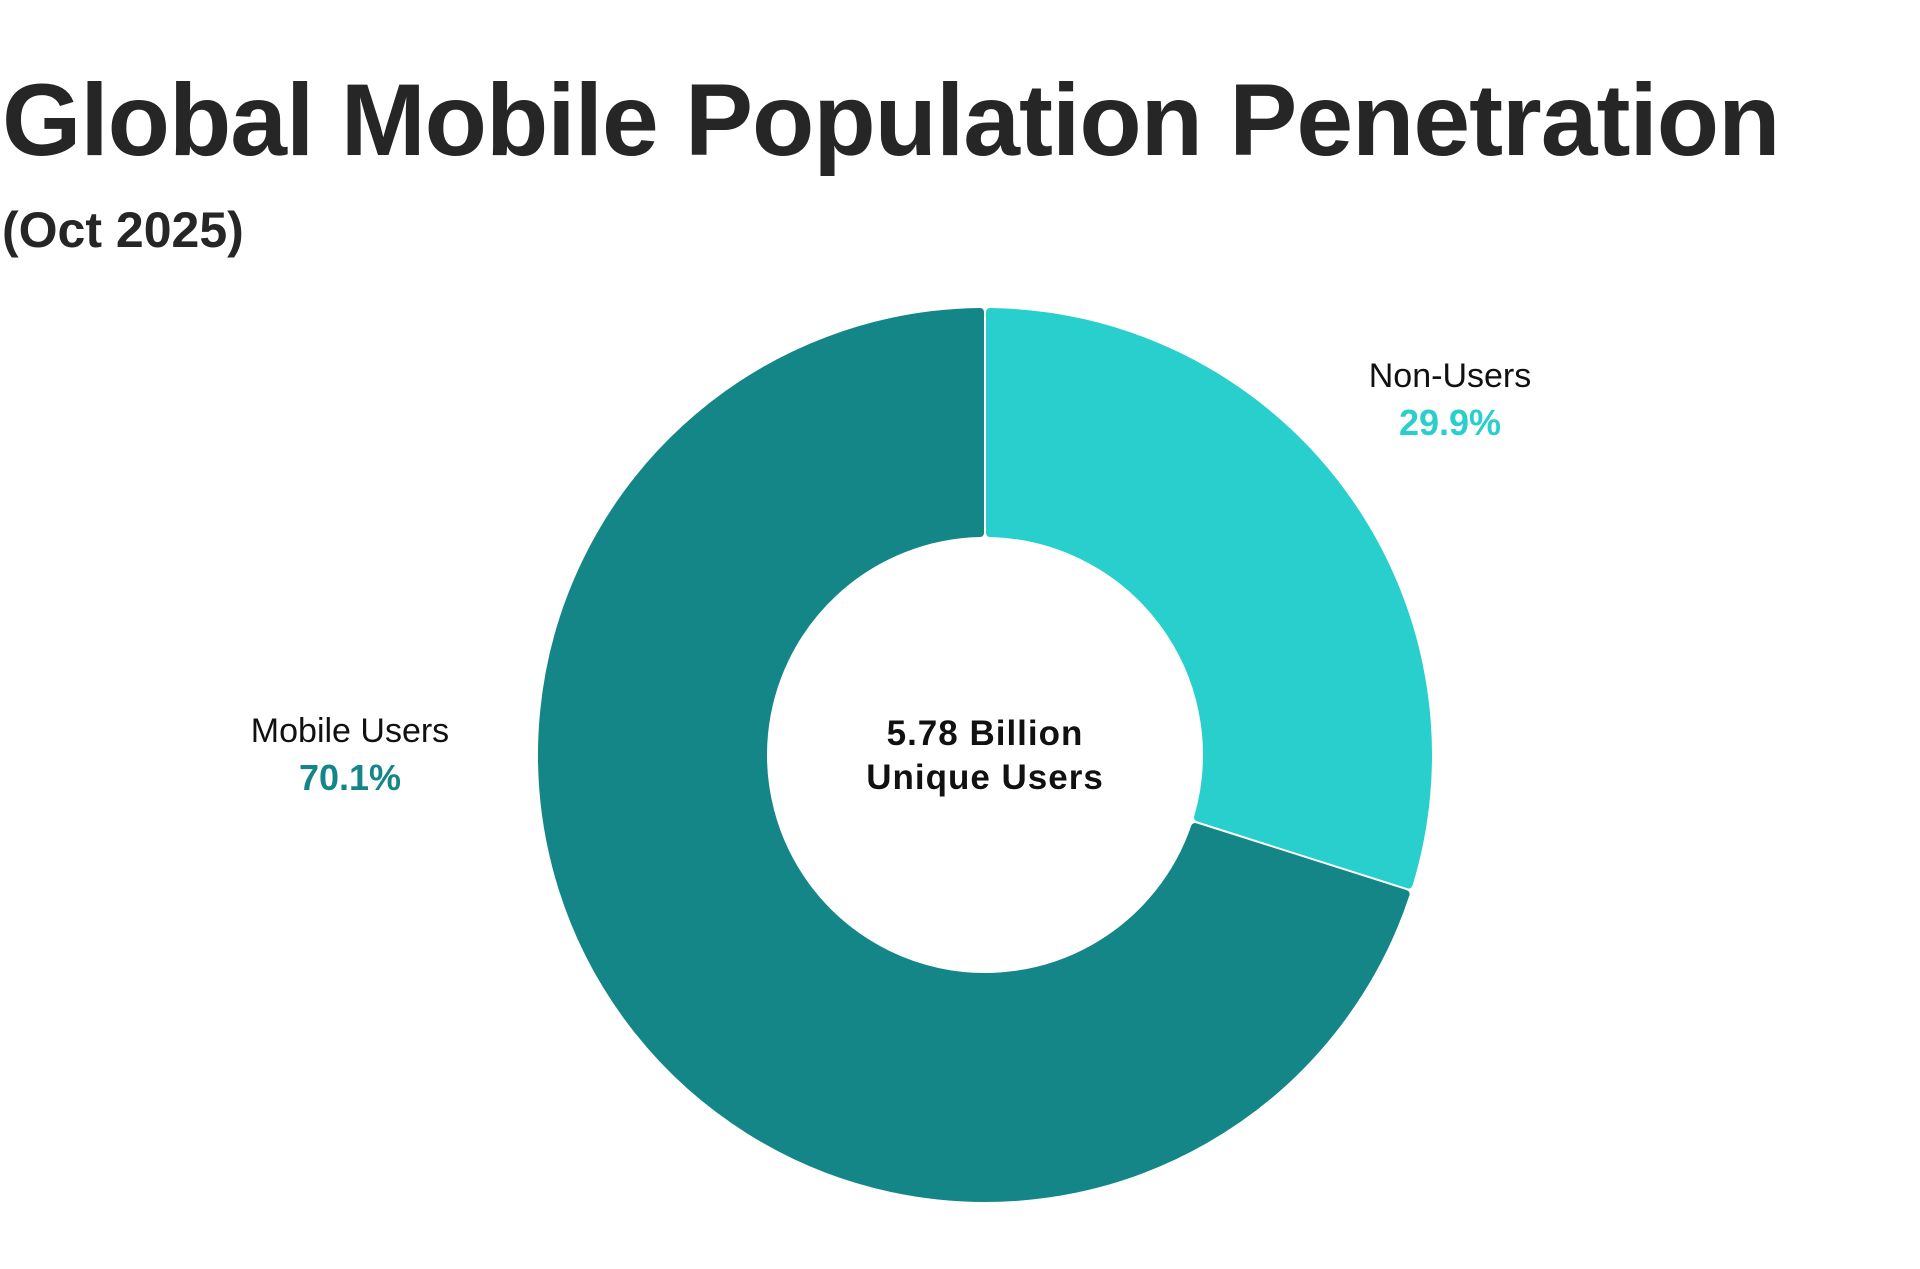 This screenshot has width=1920, height=1269. Describe the element at coordinates (350, 777) in the screenshot. I see `label-value-mobile-users: 70.1%` at that location.